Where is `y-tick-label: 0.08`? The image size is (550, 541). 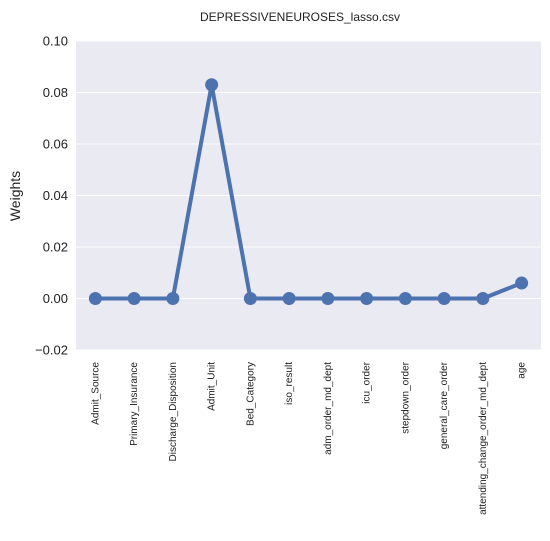
y-tick-label: 0.08 is located at coordinates (55, 92).